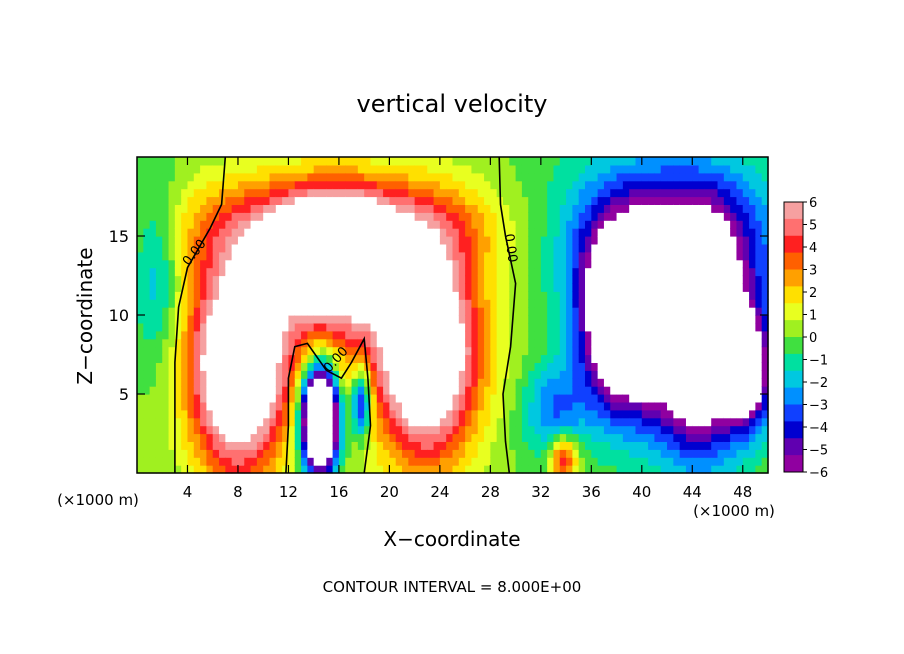 Image resolution: width=904 pixels, height=654 pixels. I want to click on colorbar-swatch, so click(793, 464).